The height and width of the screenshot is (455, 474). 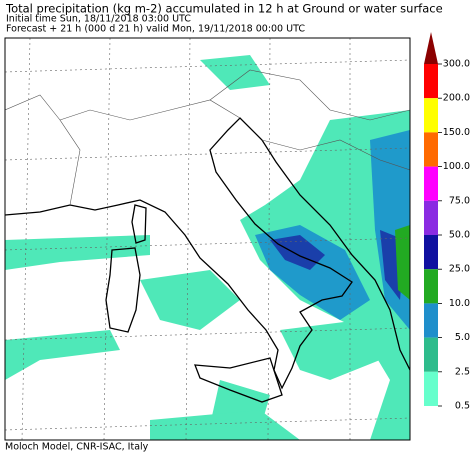 What do you see at coordinates (459, 303) in the screenshot?
I see `colorbar-label: 10.0` at bounding box center [459, 303].